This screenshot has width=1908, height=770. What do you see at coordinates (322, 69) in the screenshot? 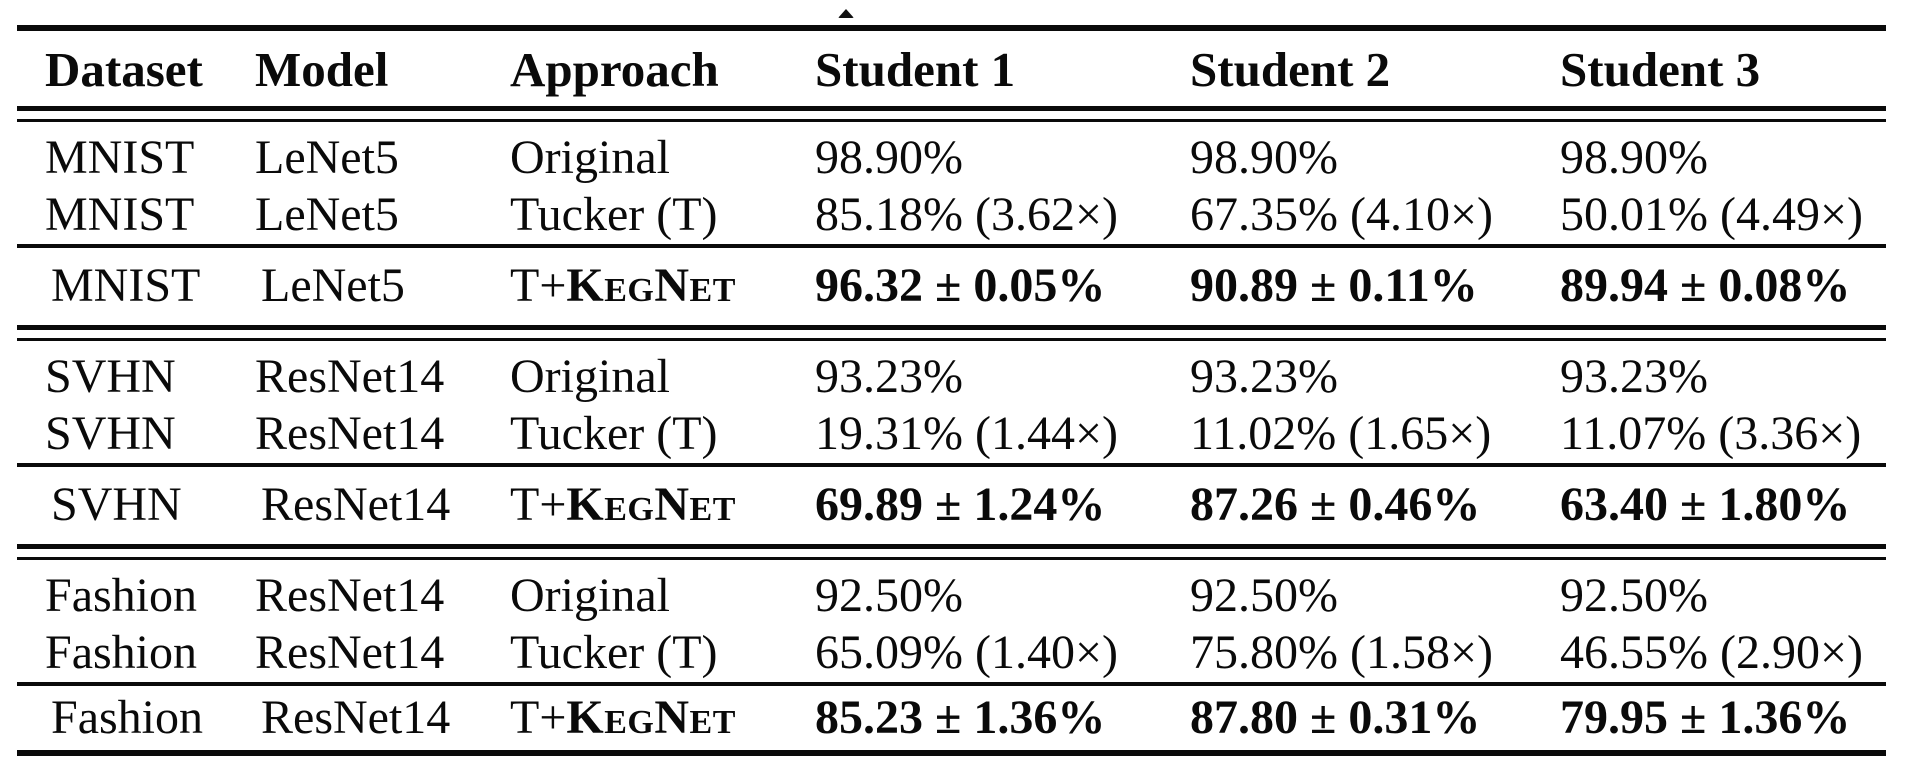
I see `header-model: Model` at bounding box center [322, 69].